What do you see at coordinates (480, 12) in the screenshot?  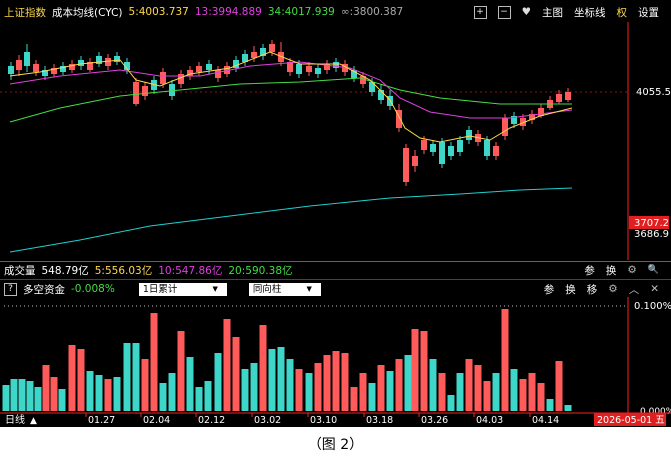 I see `zoom-in-icon: +` at bounding box center [480, 12].